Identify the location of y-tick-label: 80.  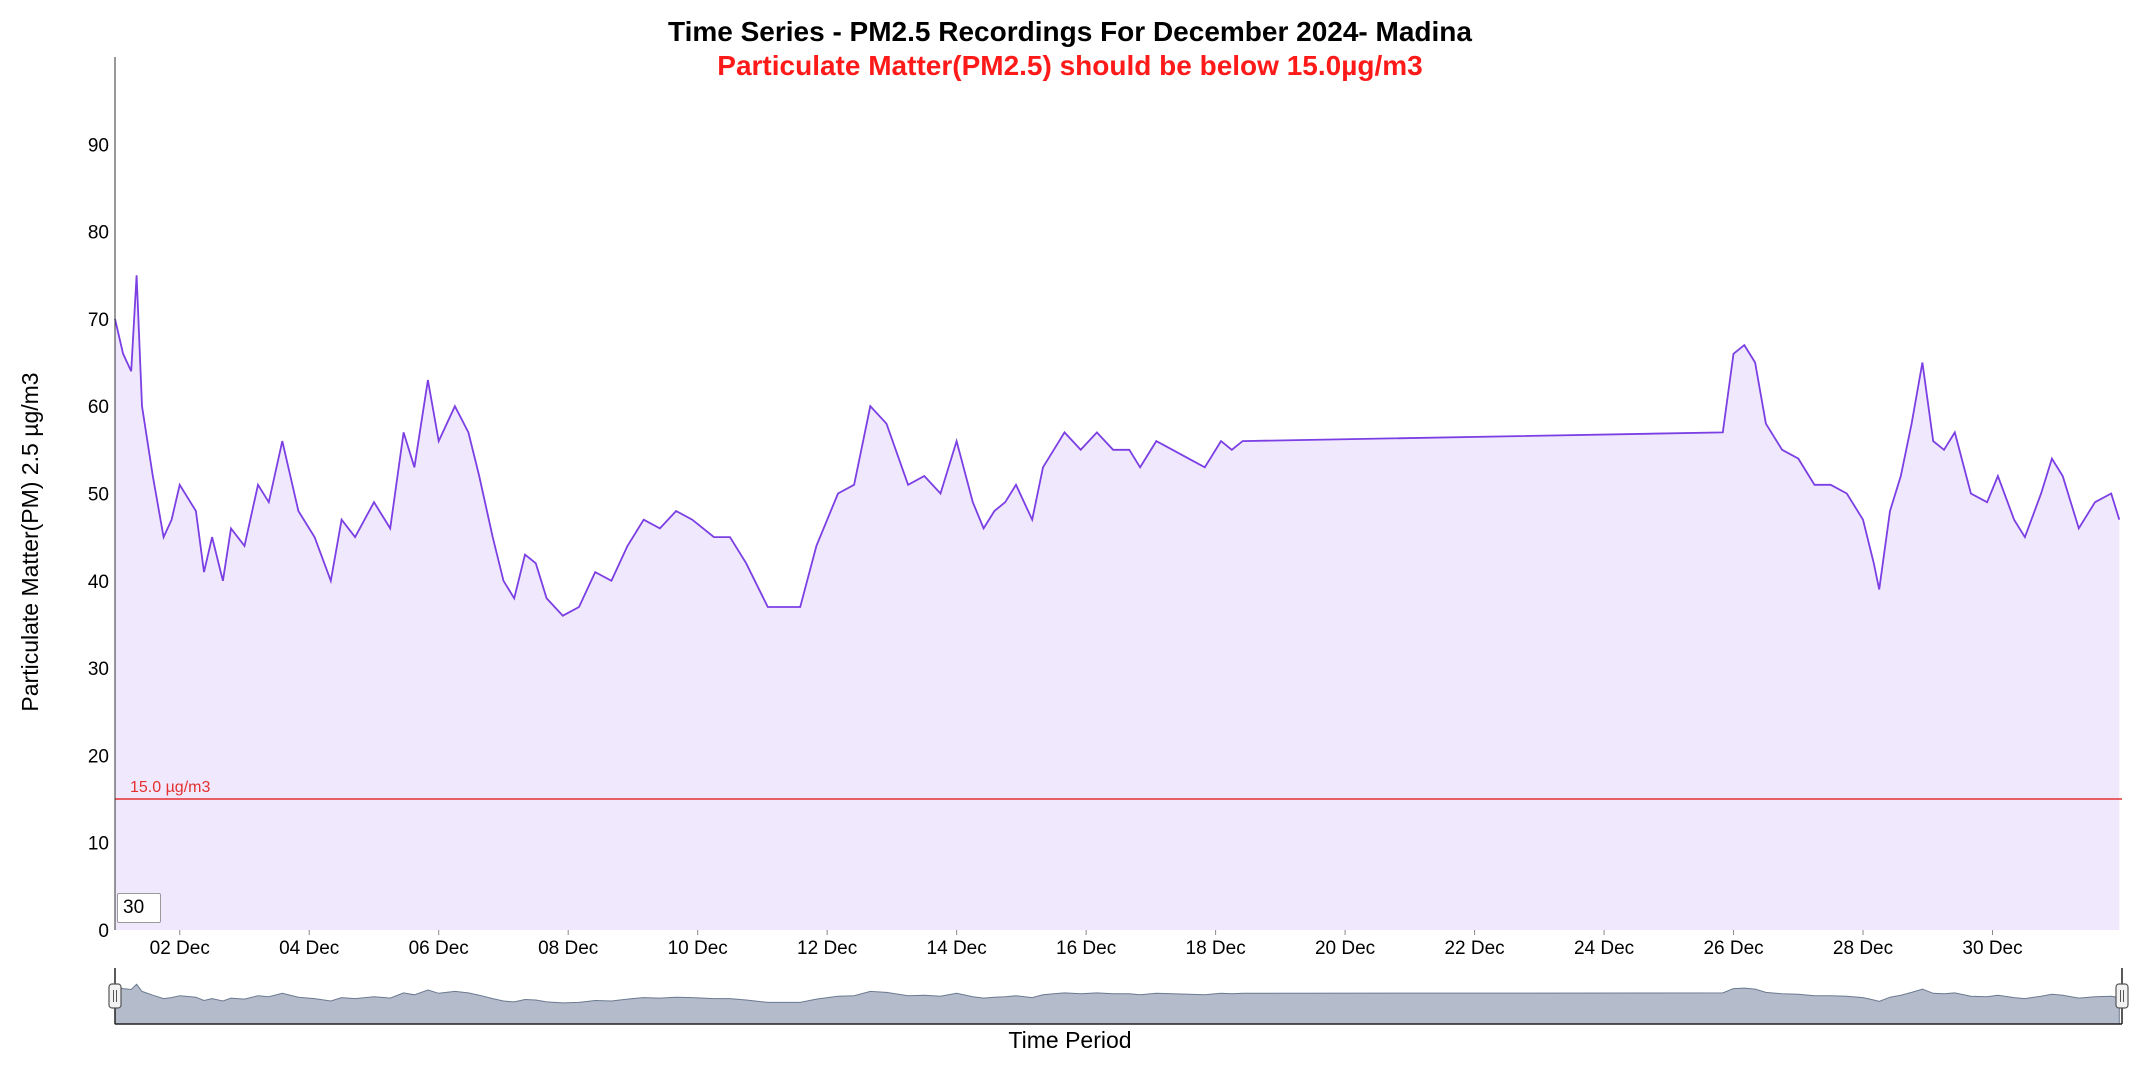
(98, 233).